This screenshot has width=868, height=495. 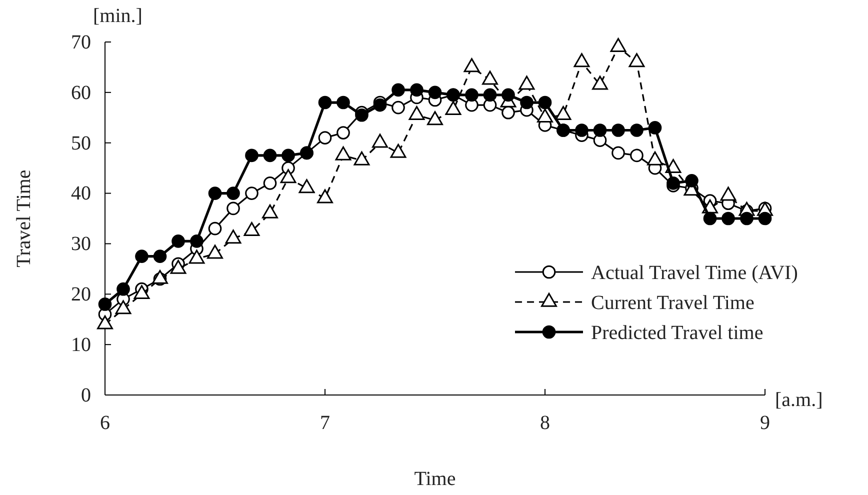 I want to click on y-tick-label: 30, so click(x=81, y=244).